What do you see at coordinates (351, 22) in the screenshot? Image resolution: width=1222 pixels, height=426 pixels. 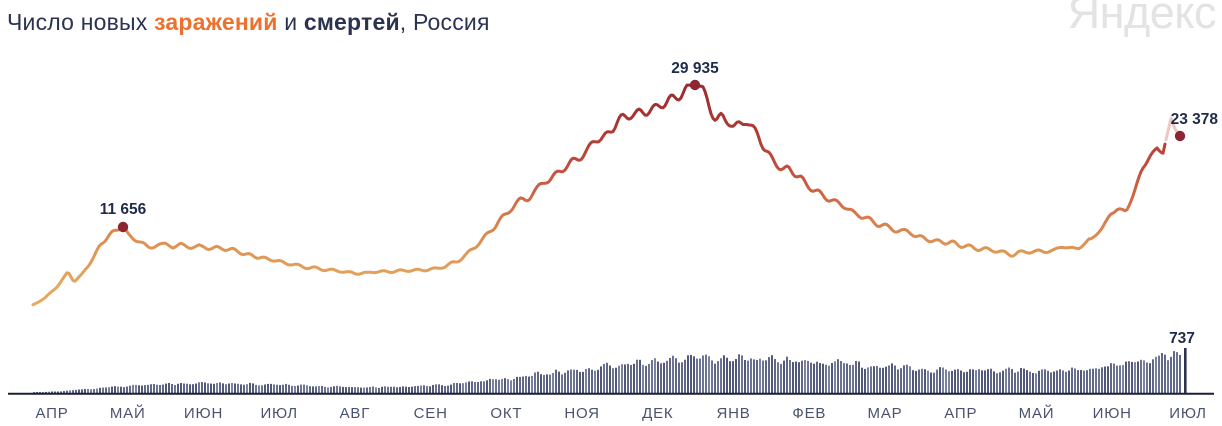 I see `title-word-deaths: смертей` at bounding box center [351, 22].